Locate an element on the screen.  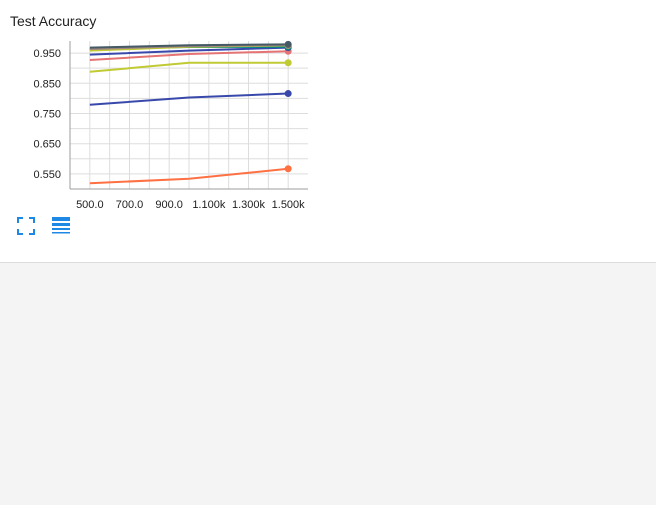
x-tick-label: 900.0 is located at coordinates (169, 205).